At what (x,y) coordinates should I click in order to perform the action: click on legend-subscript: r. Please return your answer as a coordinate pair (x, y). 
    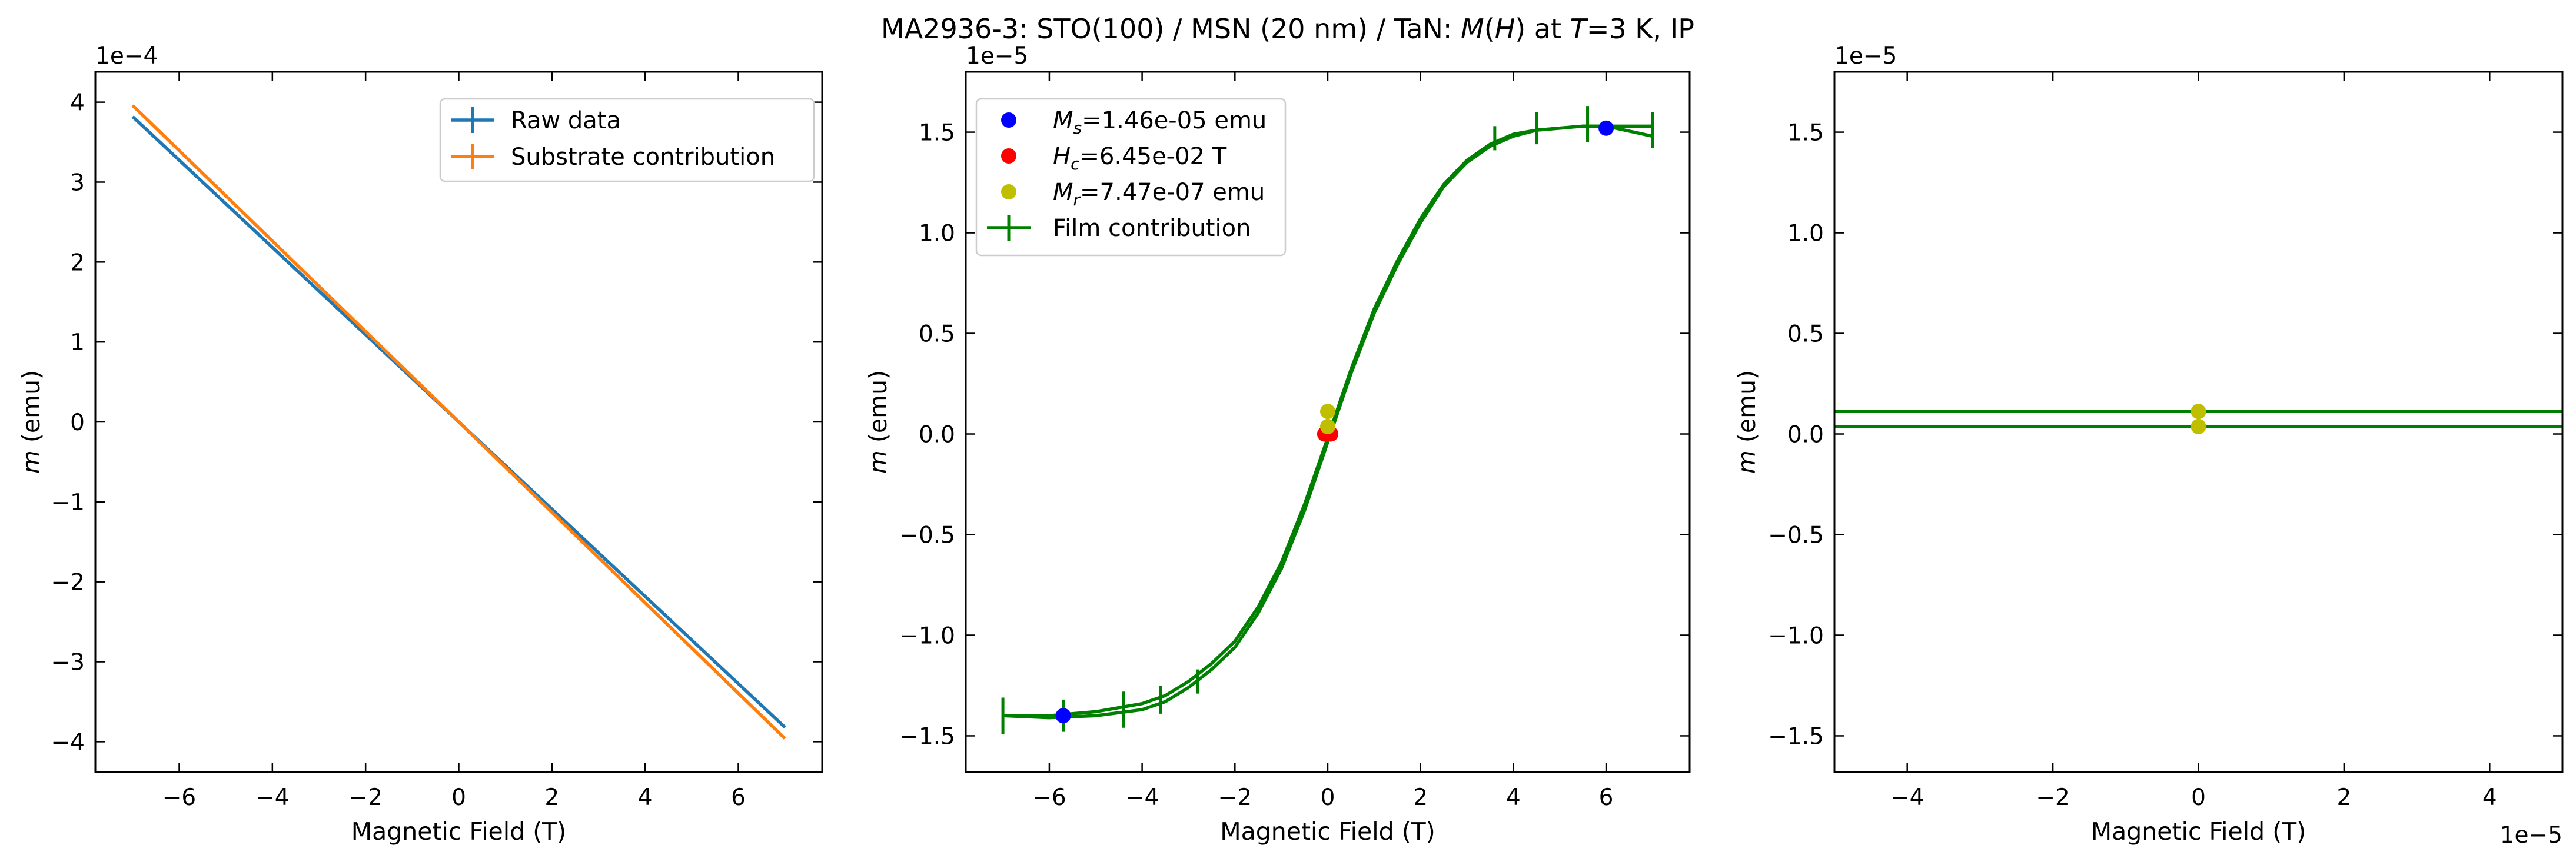
    Looking at the image, I should click on (1077, 200).